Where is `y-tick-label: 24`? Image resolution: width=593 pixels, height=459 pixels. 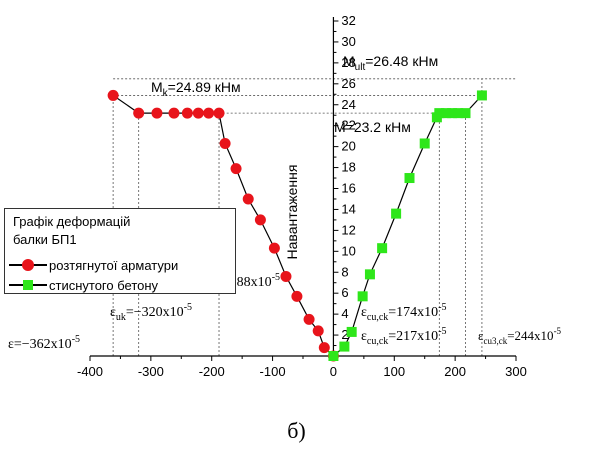
y-tick-label: 24 is located at coordinates (348, 104).